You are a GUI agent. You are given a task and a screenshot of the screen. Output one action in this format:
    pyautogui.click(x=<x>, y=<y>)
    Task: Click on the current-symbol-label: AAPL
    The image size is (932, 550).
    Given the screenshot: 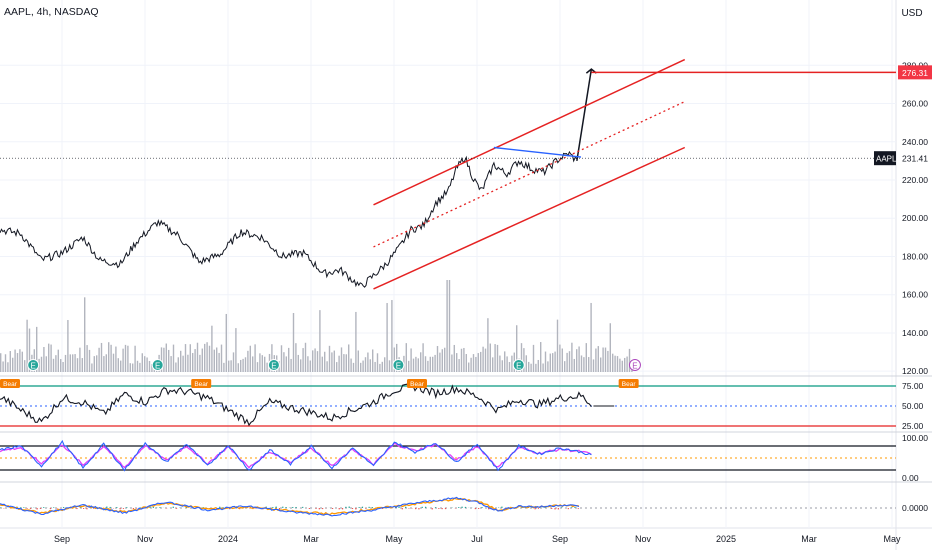 What is the action you would take?
    pyautogui.click(x=886, y=159)
    